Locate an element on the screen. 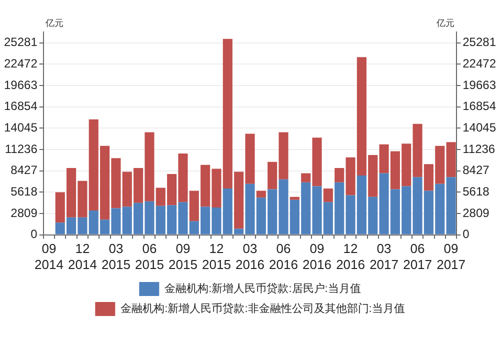  y-tick-label: 11236 is located at coordinates (21, 149).